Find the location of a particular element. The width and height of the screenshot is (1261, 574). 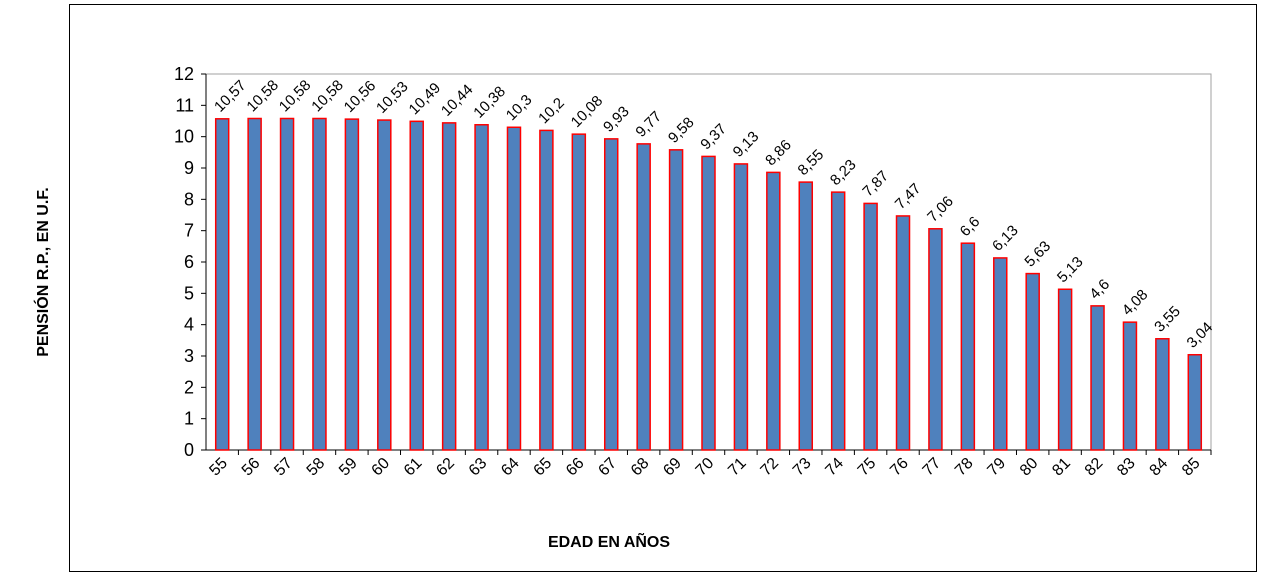

x-tick-label: 58 is located at coordinates (316, 467).